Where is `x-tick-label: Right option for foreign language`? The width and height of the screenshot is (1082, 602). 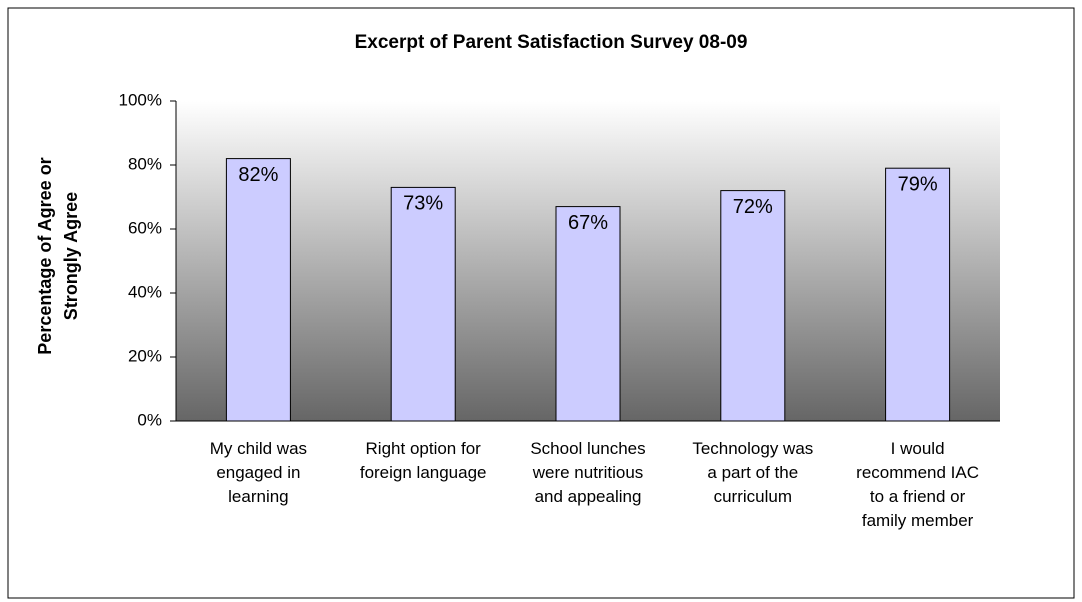
x-tick-label: Right option for foreign language is located at coordinates (423, 460).